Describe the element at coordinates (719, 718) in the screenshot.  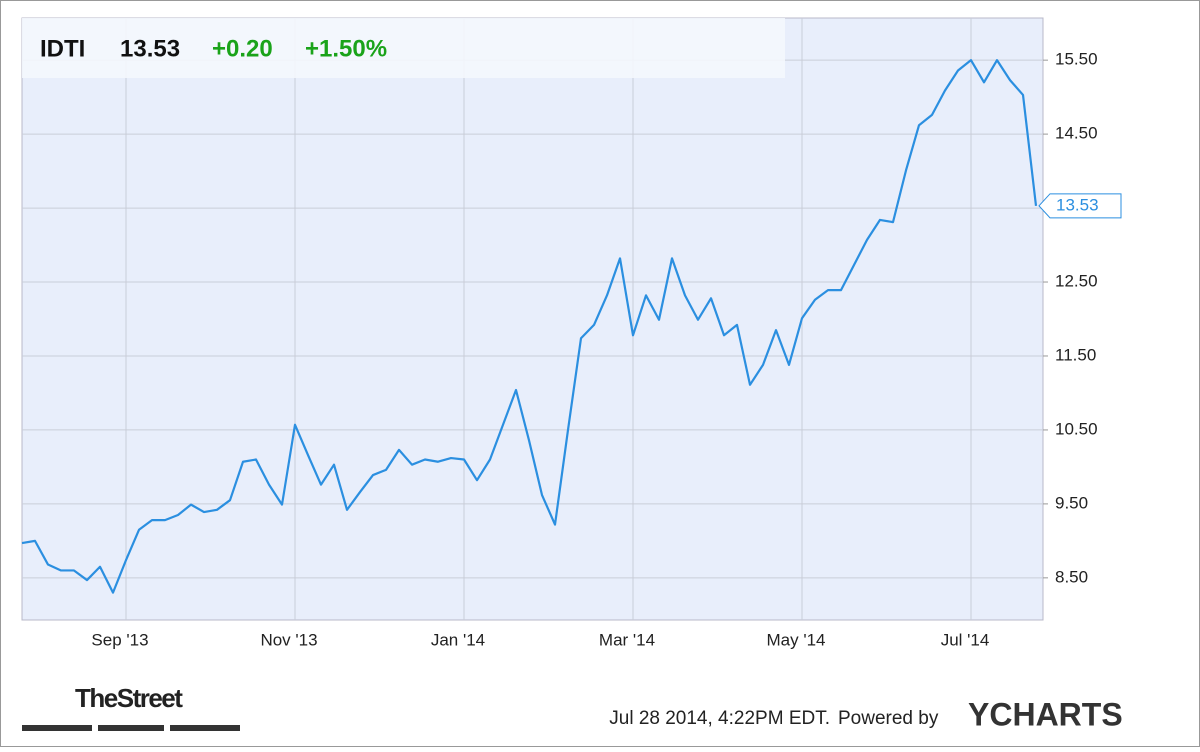
I see `timestamp: Jul 28 2014, 4:22PM EDT.` at that location.